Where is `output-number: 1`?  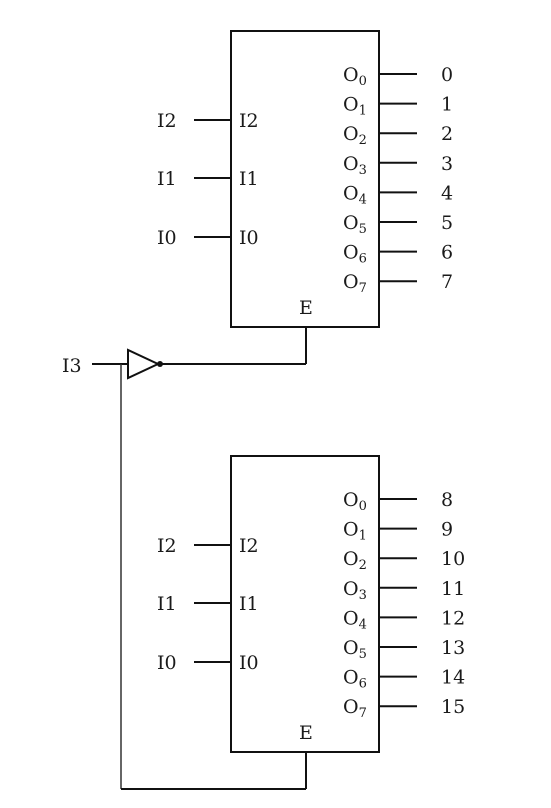 output-number: 1 is located at coordinates (447, 105).